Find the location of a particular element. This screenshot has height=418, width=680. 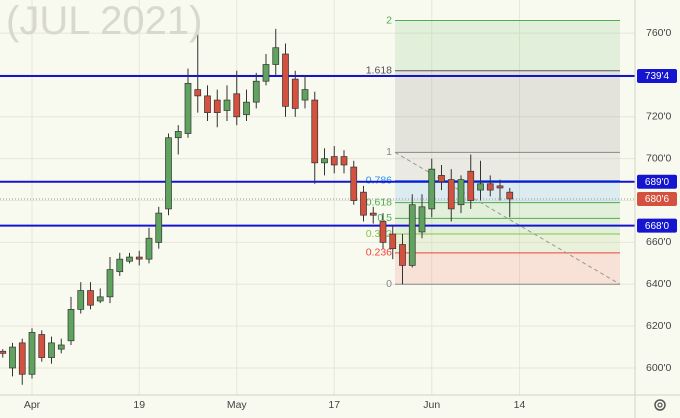

price-tag-label: 668'0 is located at coordinates (657, 226).